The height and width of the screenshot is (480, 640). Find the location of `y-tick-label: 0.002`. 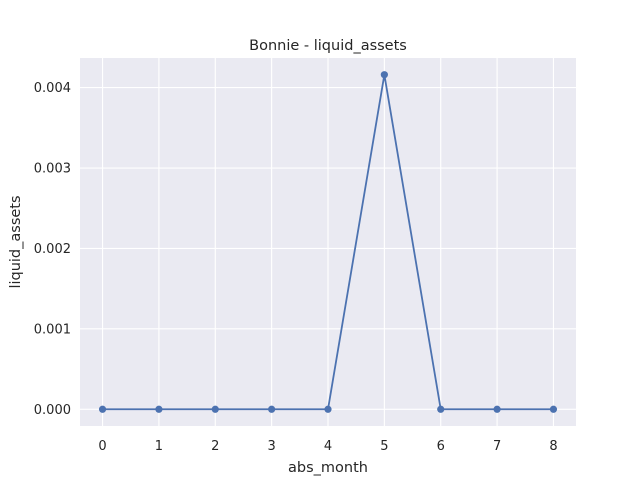

y-tick-label: 0.002 is located at coordinates (52, 249).